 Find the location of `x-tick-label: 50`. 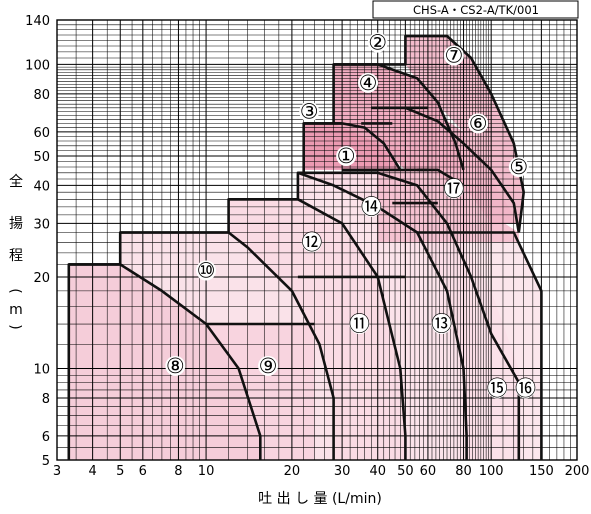

x-tick-label: 50 is located at coordinates (405, 471).